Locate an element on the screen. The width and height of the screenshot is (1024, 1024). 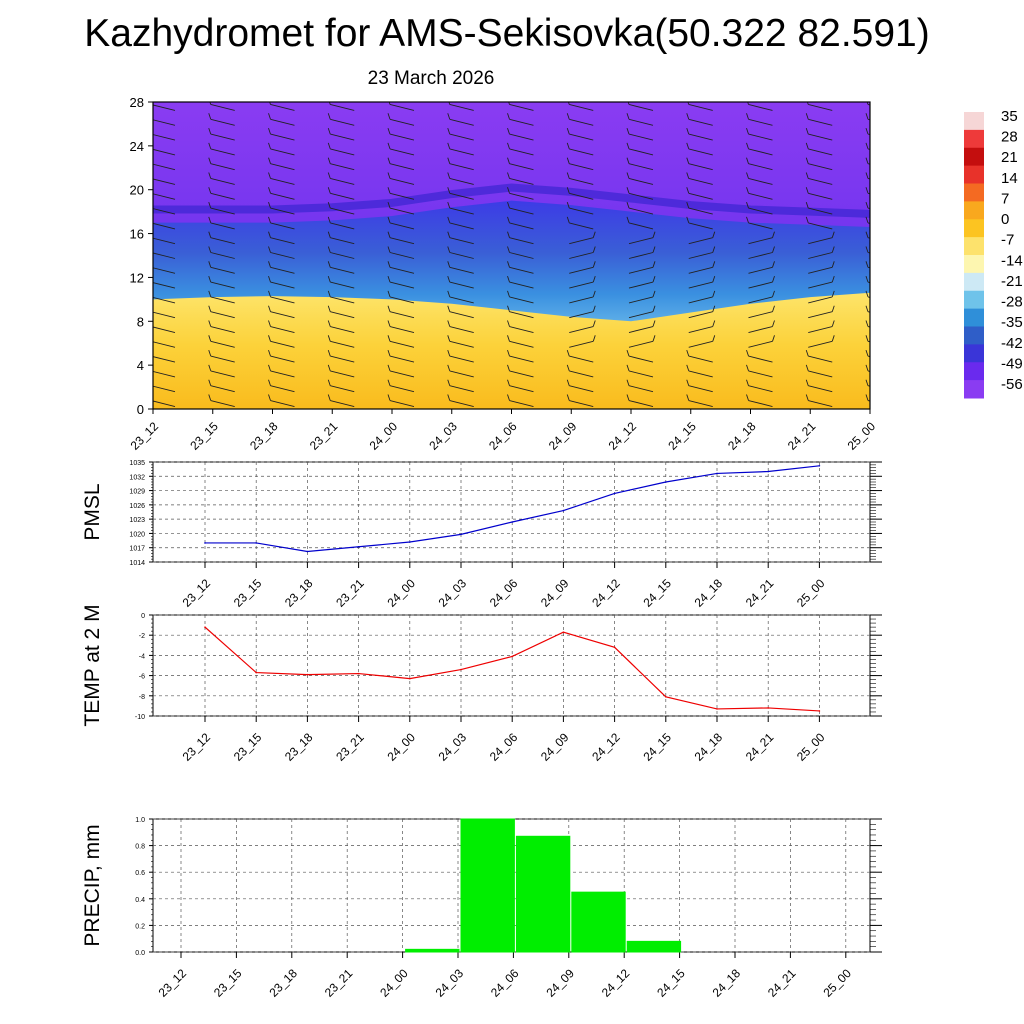
x-tick-label: 24_00 is located at coordinates (401, 593).